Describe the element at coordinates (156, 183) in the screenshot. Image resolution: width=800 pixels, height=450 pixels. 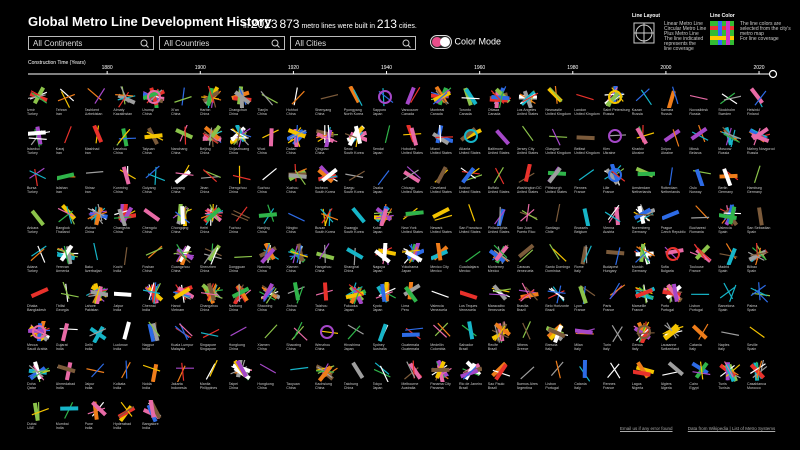
I see `city-cell: Guiyang China` at that location.